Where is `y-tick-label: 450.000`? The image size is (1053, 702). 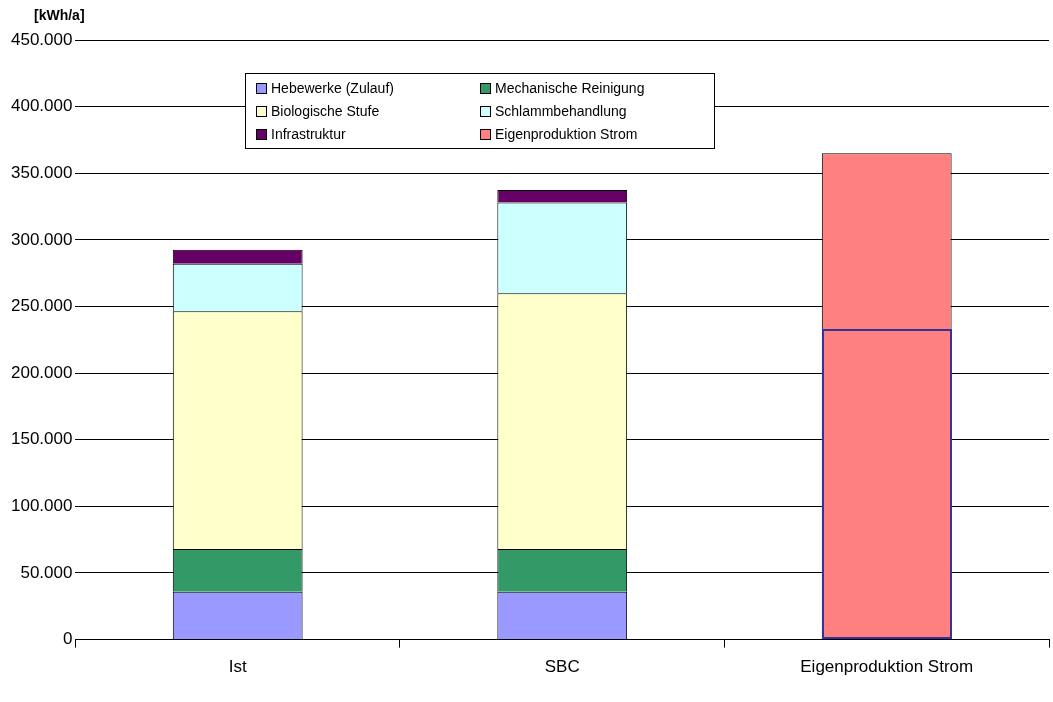
y-tick-label: 450.000 is located at coordinates (42, 39).